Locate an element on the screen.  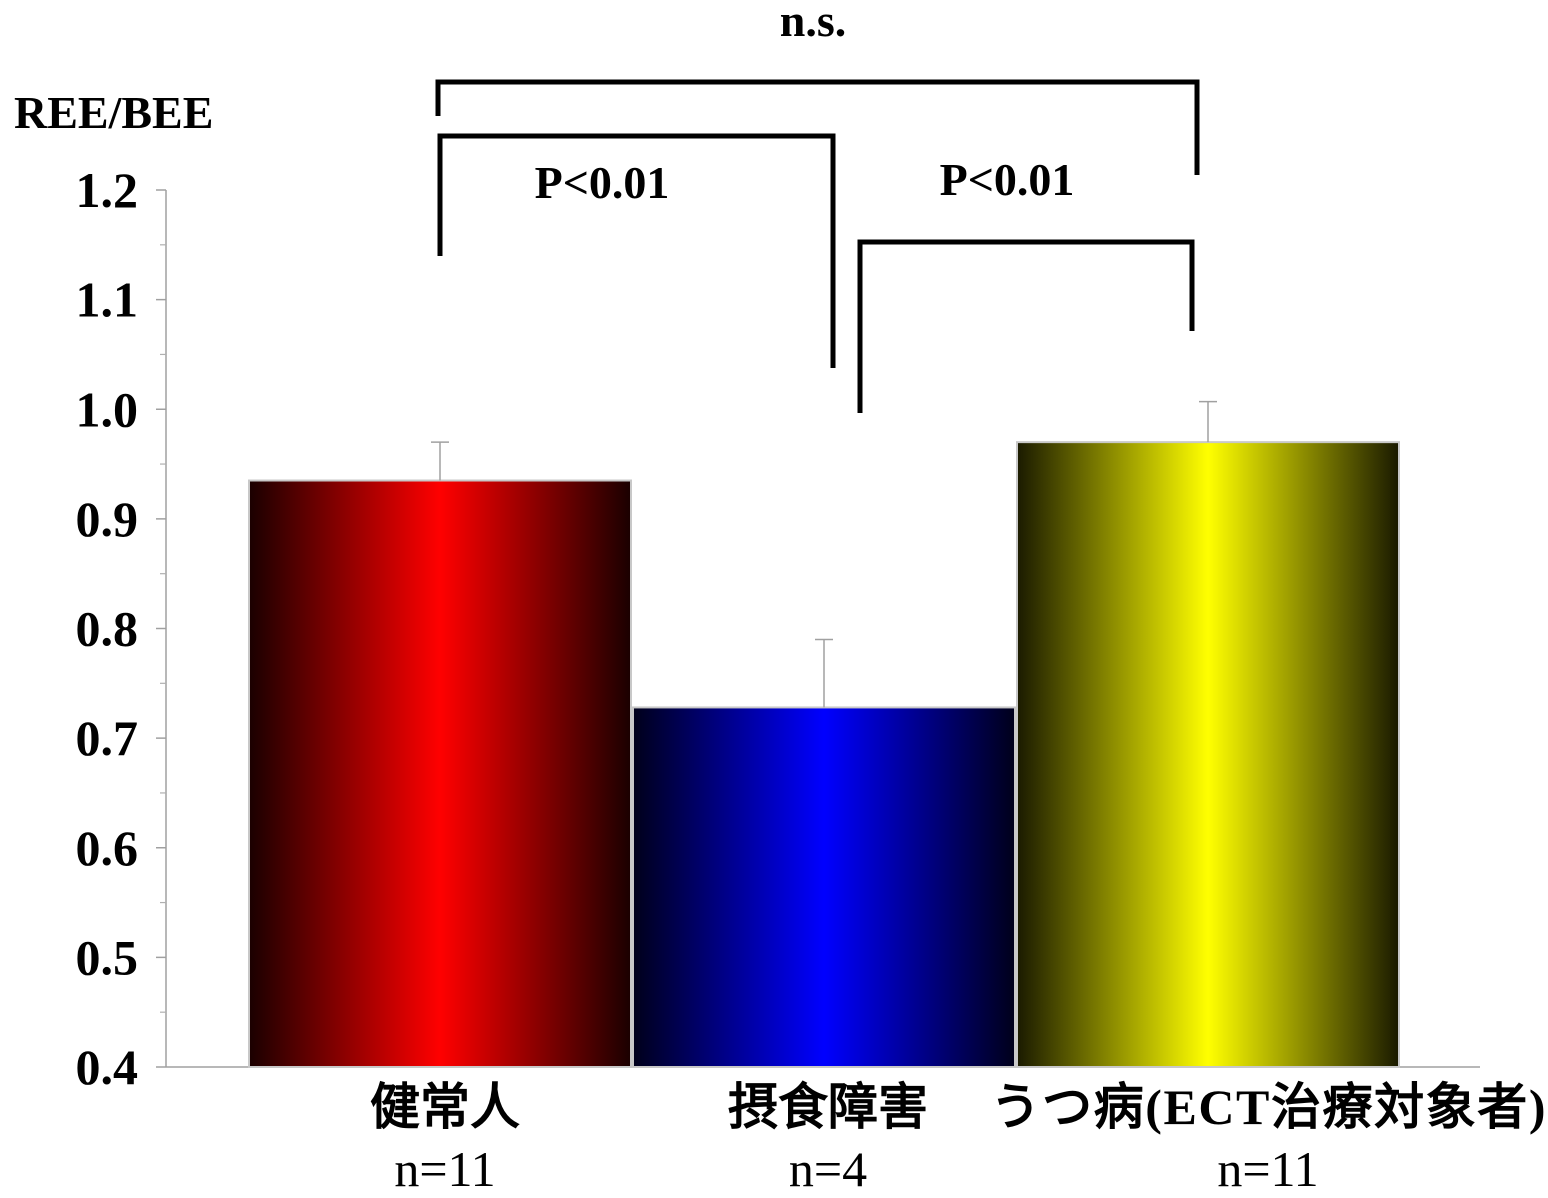
significance-label-0: P<0.01 is located at coordinates (602, 182).